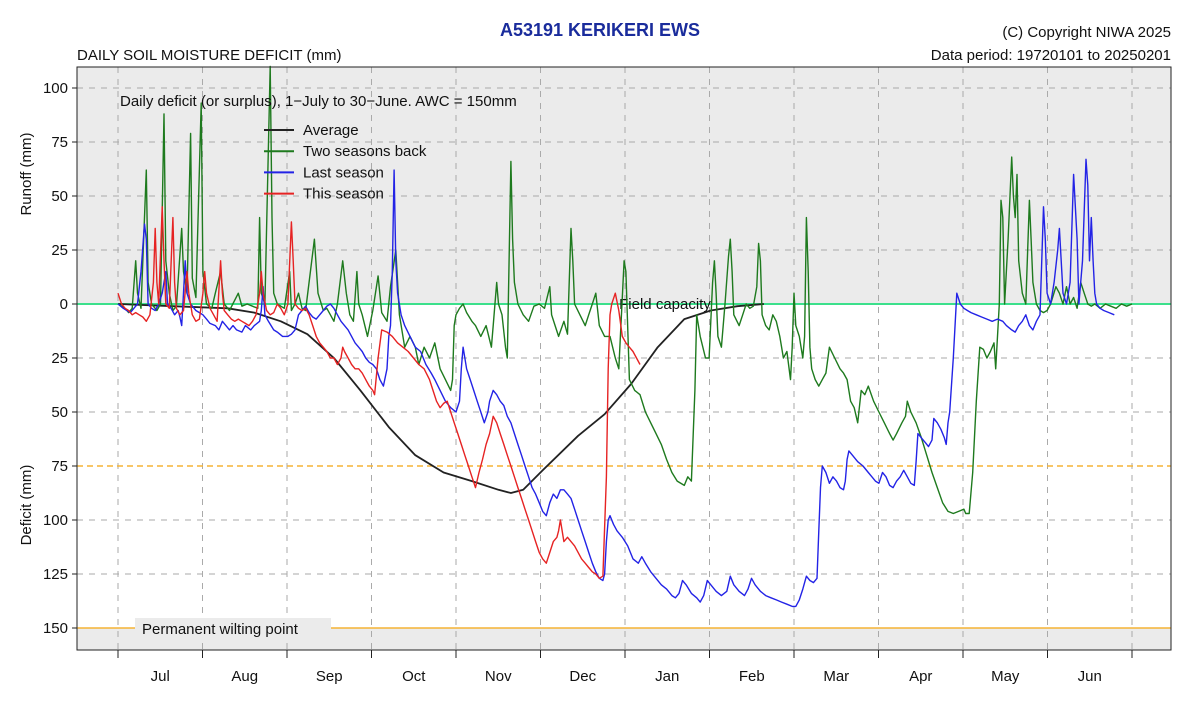 This screenshot has width=1200, height=715. Describe the element at coordinates (667, 676) in the screenshot. I see `x-month-label: Jan` at that location.